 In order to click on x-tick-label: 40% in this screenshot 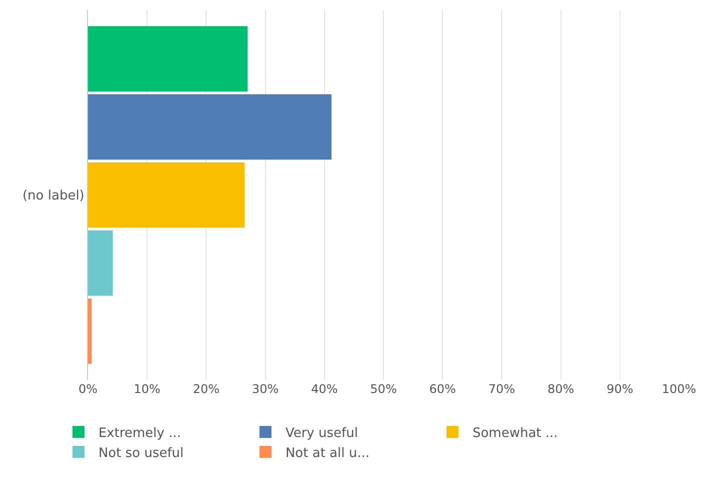, I will do `click(324, 389)`.